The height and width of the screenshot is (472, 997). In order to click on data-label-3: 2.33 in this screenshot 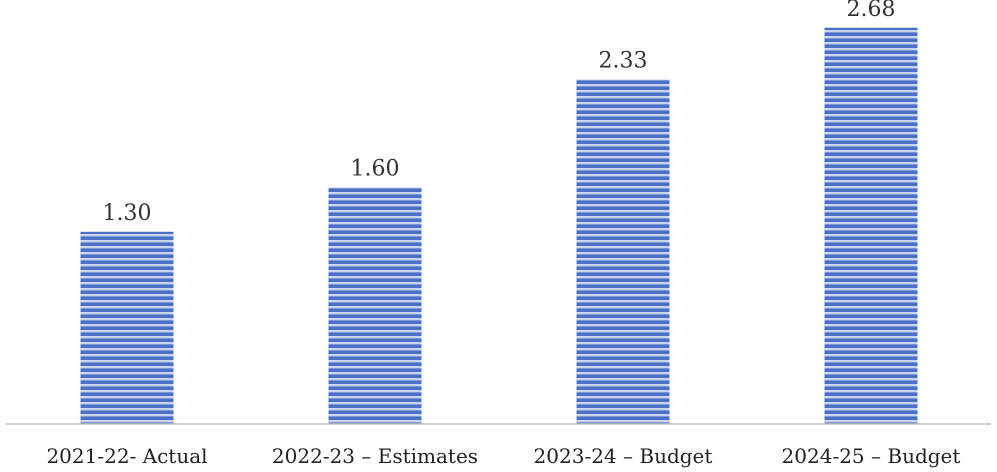, I will do `click(623, 60)`.